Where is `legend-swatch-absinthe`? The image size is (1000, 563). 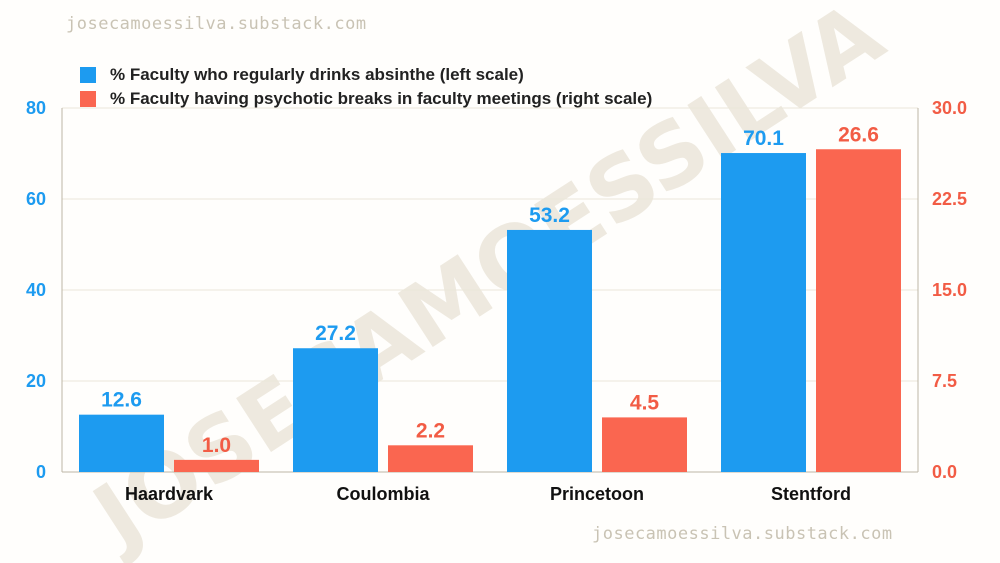
legend-swatch-absinthe is located at coordinates (88, 75).